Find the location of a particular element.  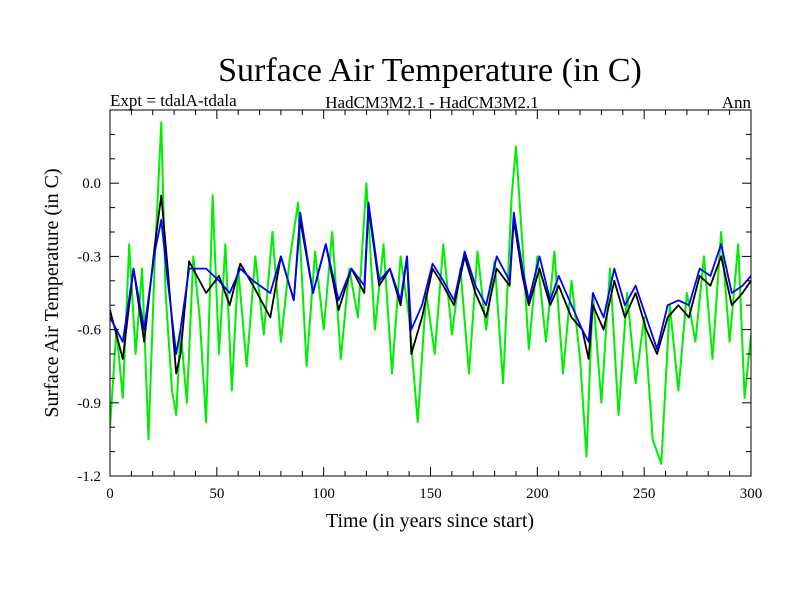

chart-title: Surface Air Temperature (in C) is located at coordinates (430, 70).